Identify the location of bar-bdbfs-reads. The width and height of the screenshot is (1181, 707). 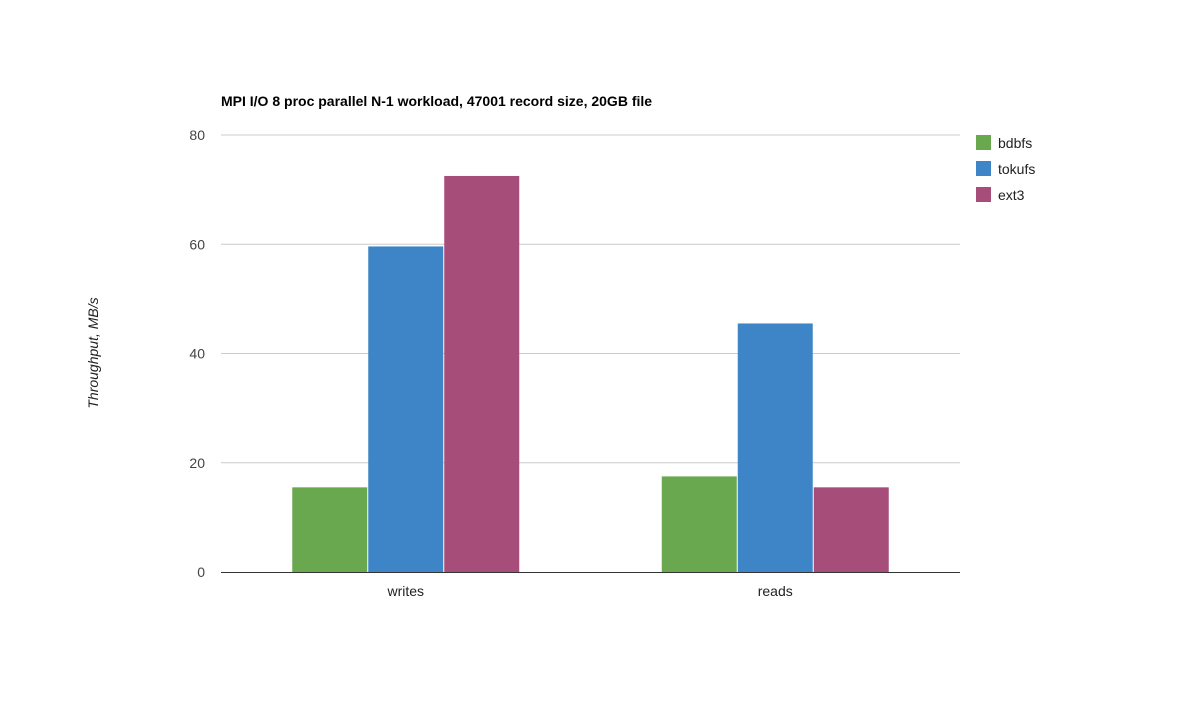
(699, 524).